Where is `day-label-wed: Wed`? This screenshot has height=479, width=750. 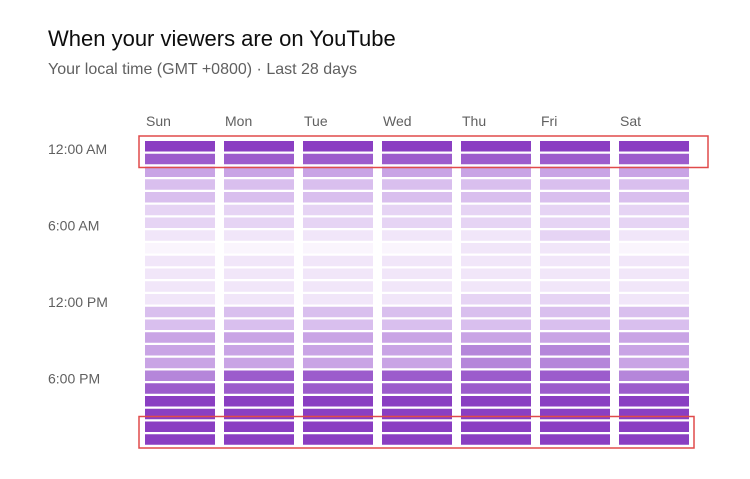
day-label-wed: Wed is located at coordinates (397, 121).